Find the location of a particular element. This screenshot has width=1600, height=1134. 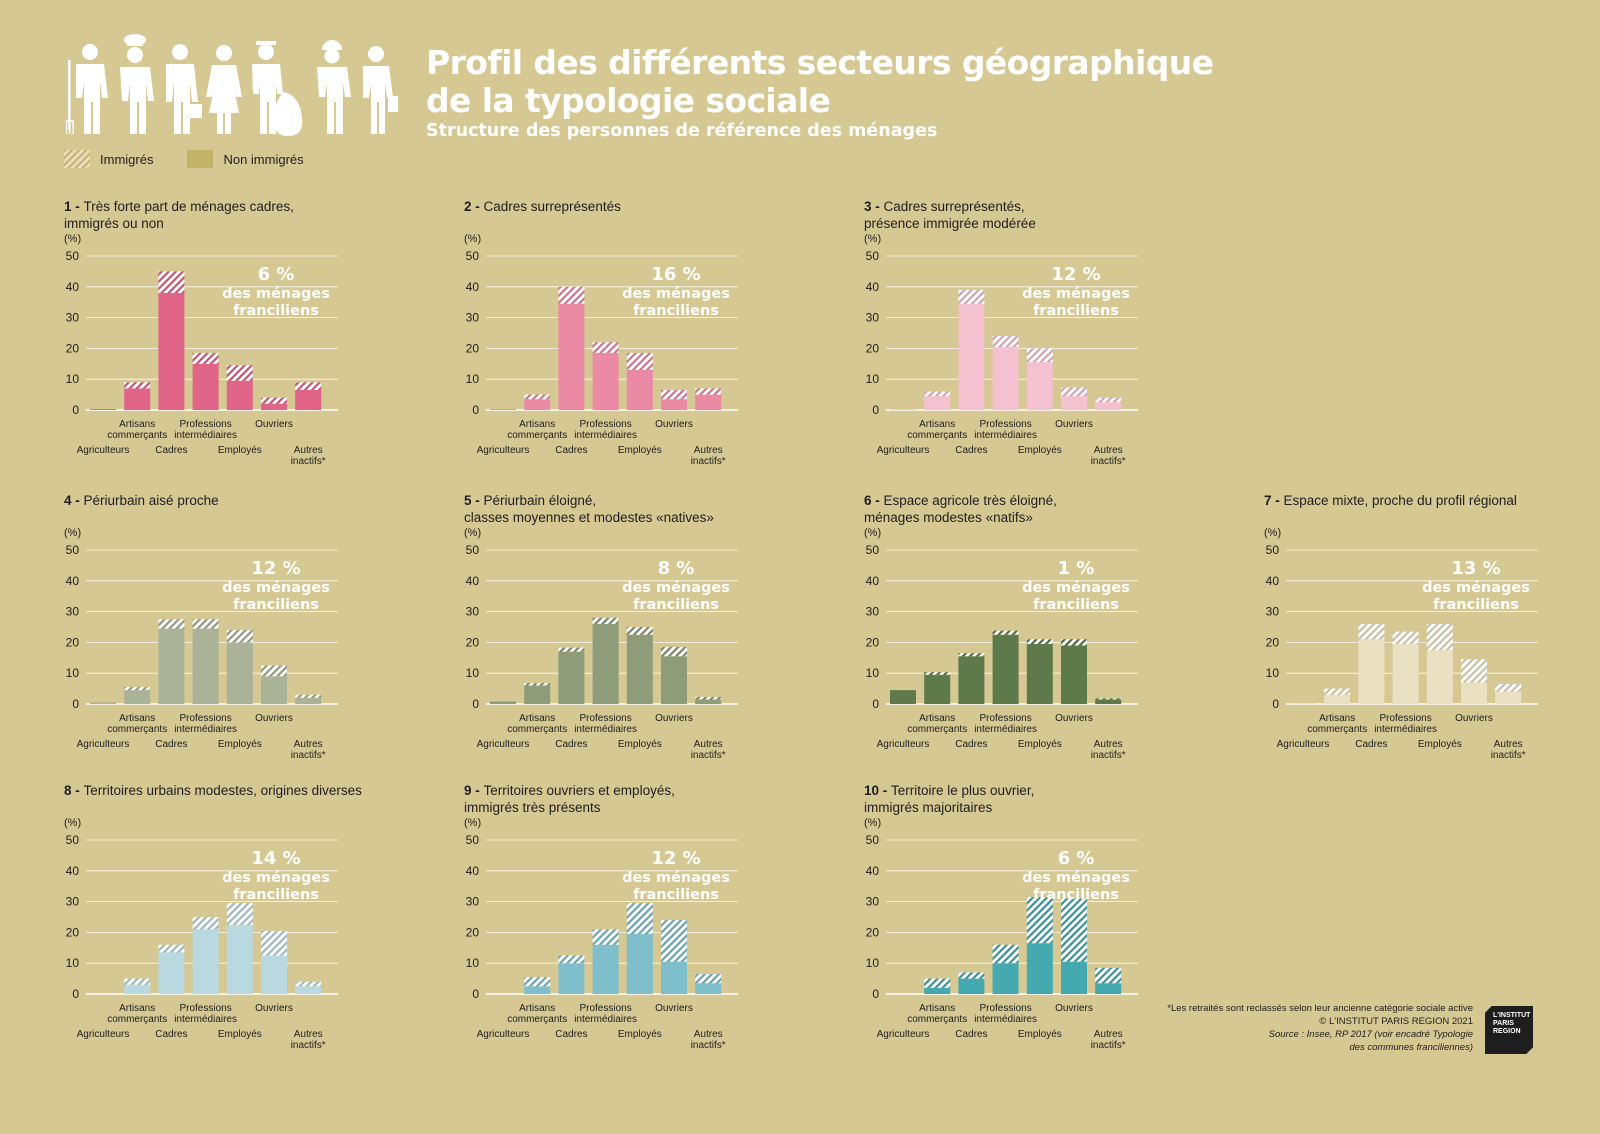

legend-item-immigres: Immigrés is located at coordinates (108, 159).